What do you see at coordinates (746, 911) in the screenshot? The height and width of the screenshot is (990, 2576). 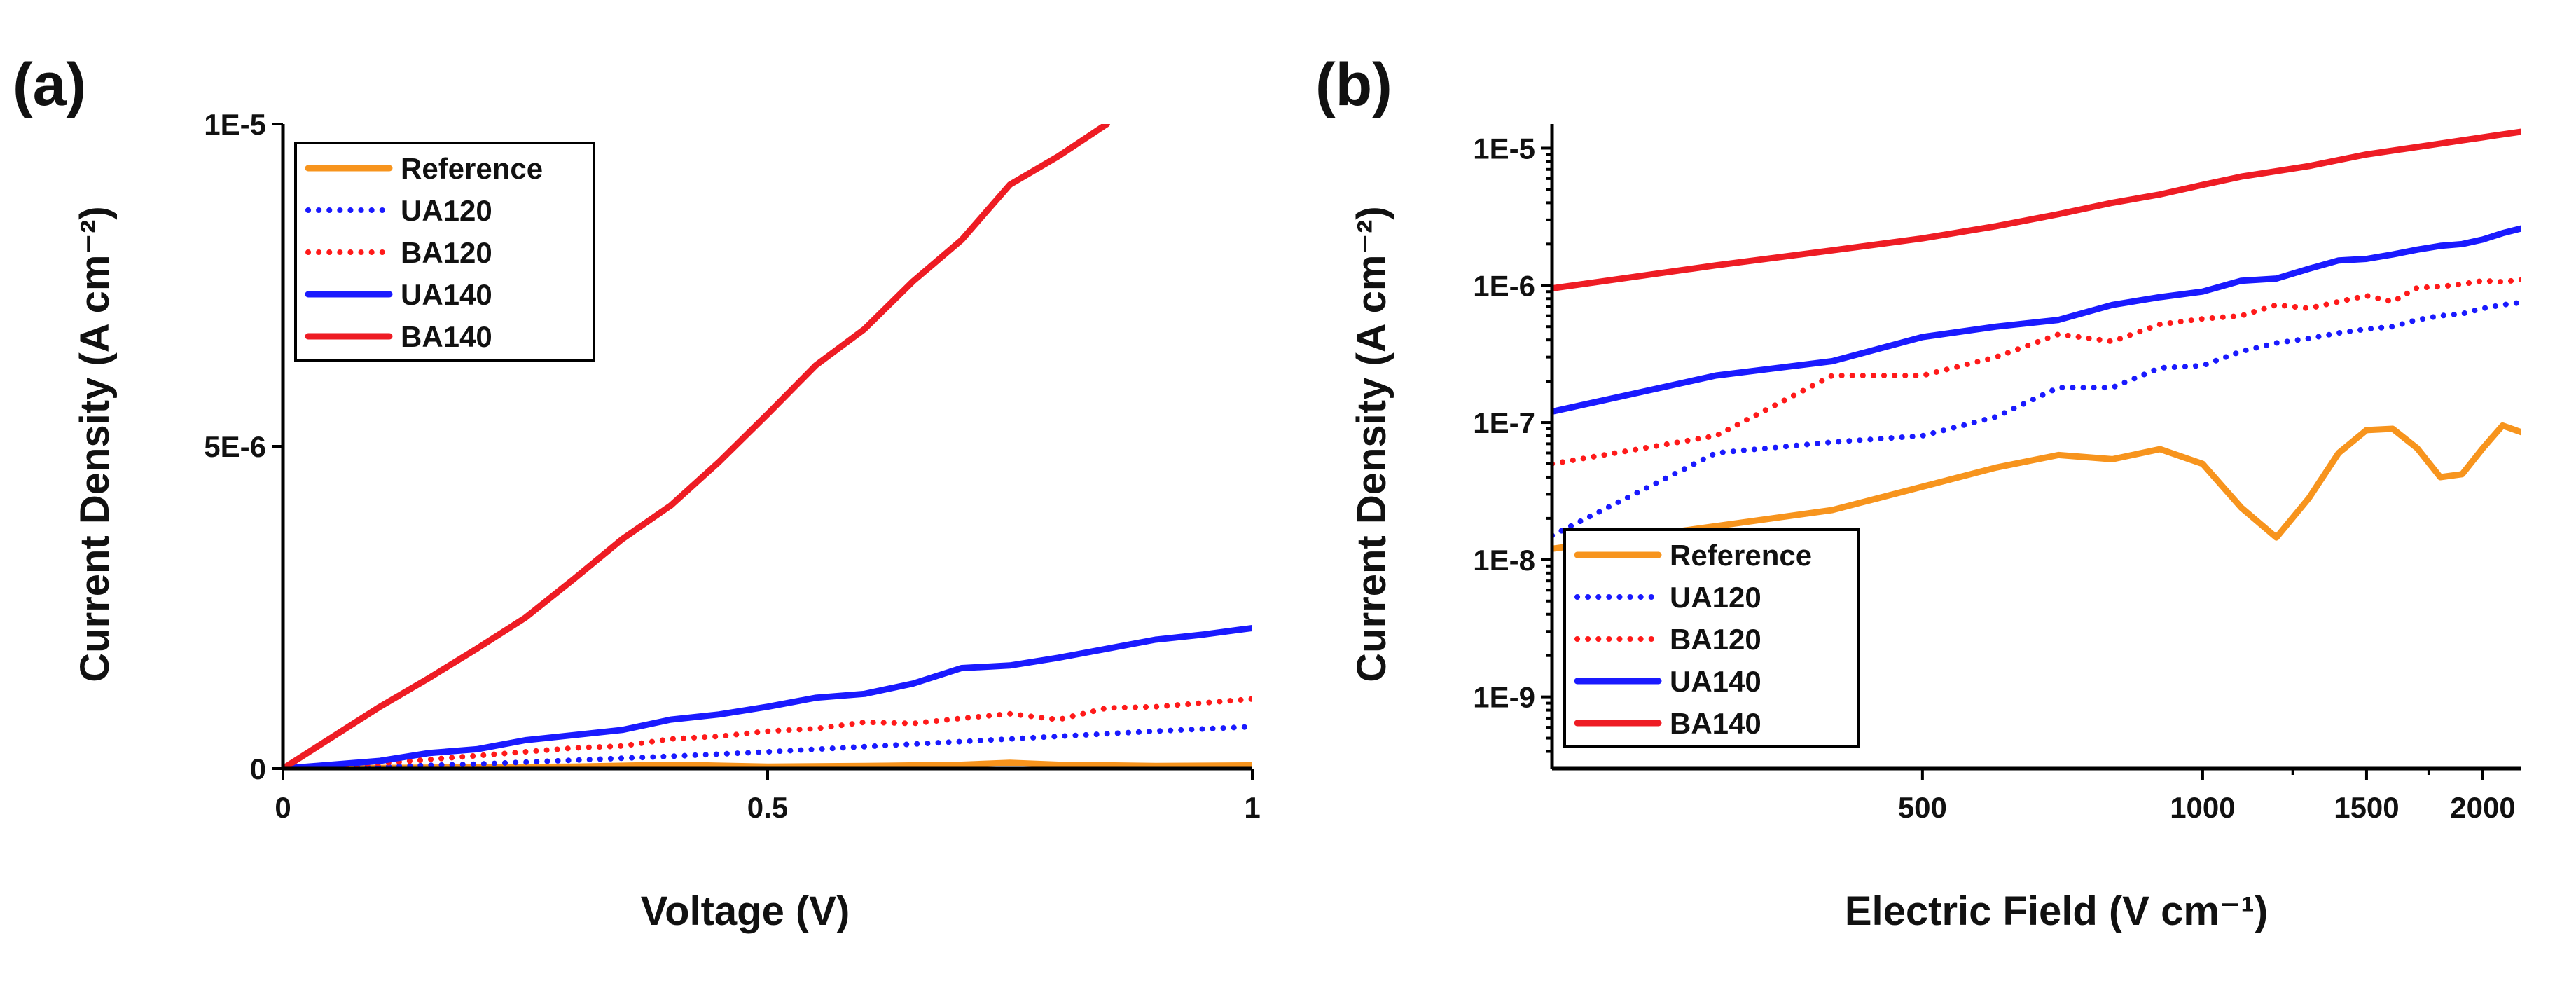 I see `x-axis-title-a: Voltage (V)` at bounding box center [746, 911].